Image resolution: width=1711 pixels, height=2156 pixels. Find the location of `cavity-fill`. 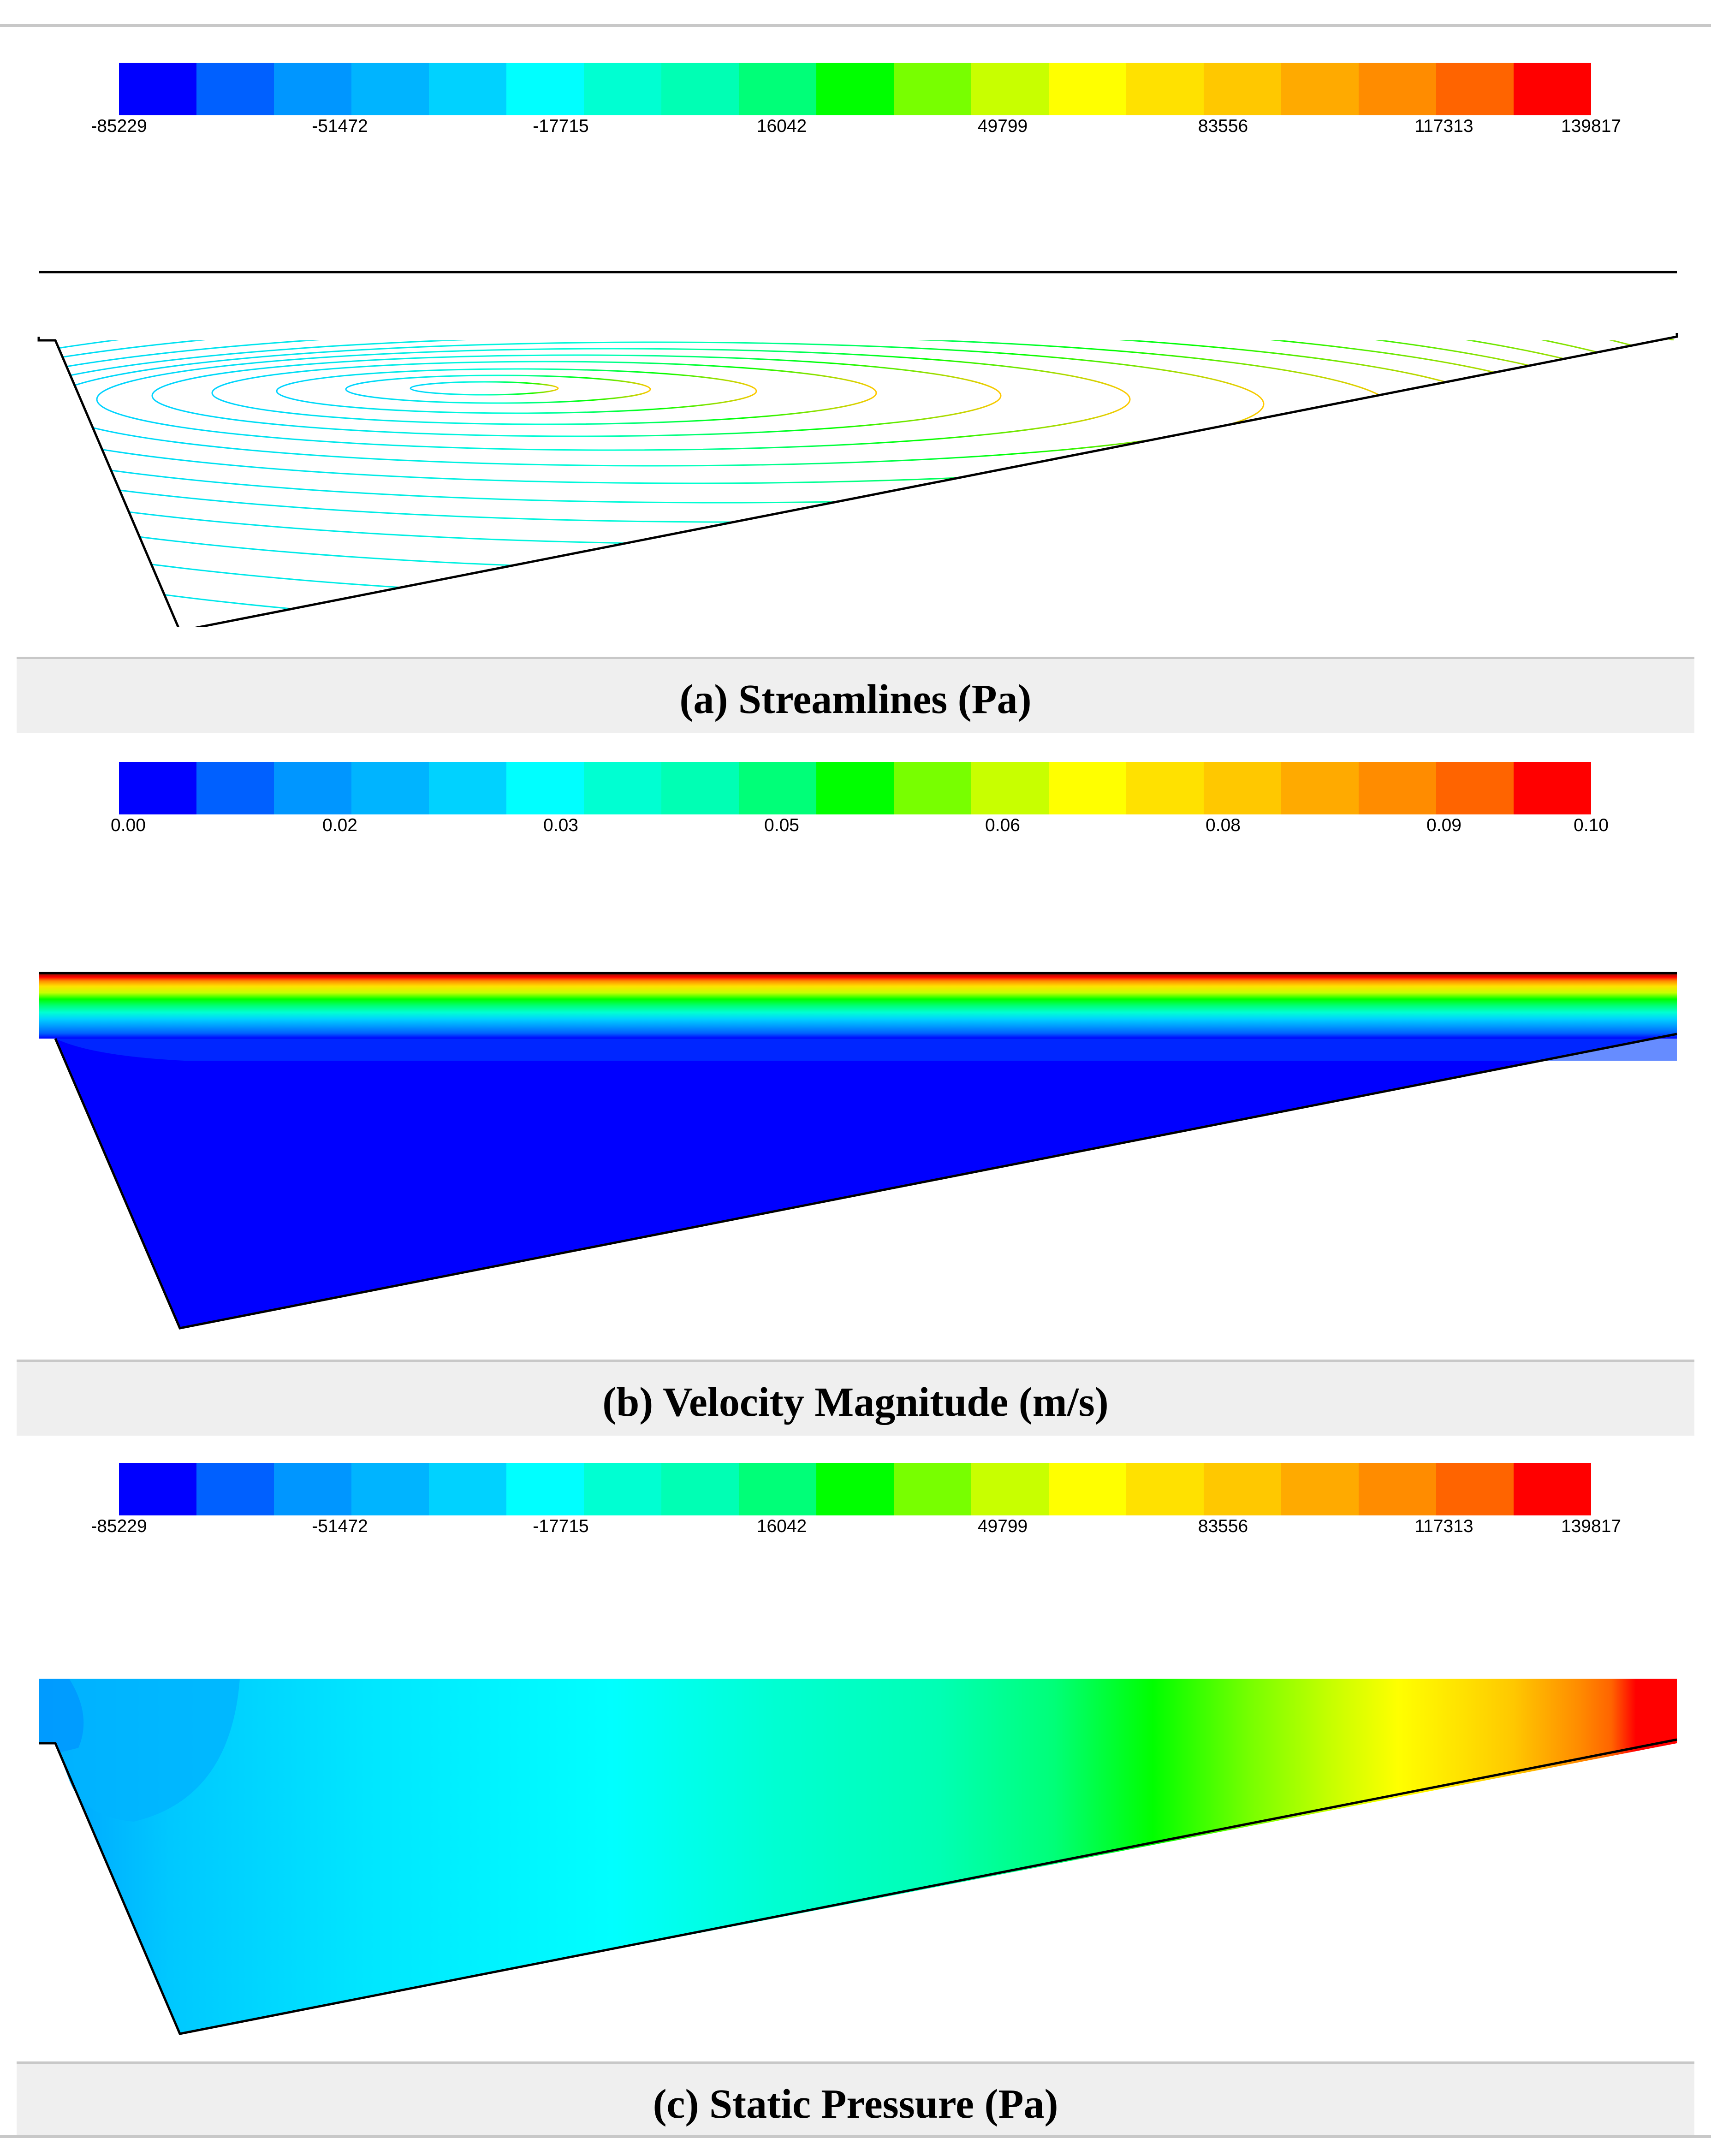

cavity-fill is located at coordinates (866, 1181).